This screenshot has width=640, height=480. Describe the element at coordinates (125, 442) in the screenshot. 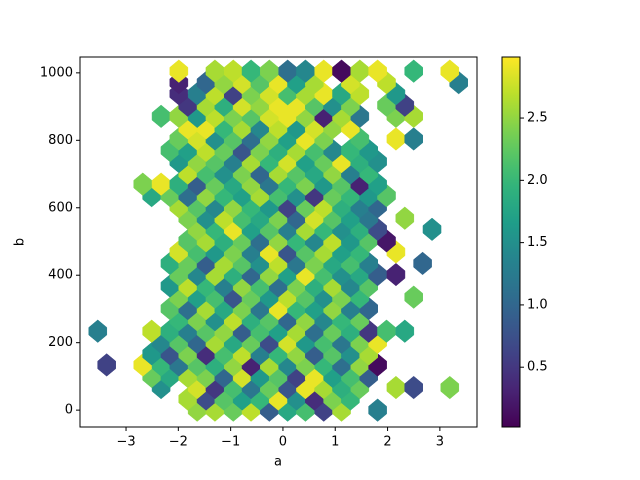

I see `x-tick-label: −3` at that location.